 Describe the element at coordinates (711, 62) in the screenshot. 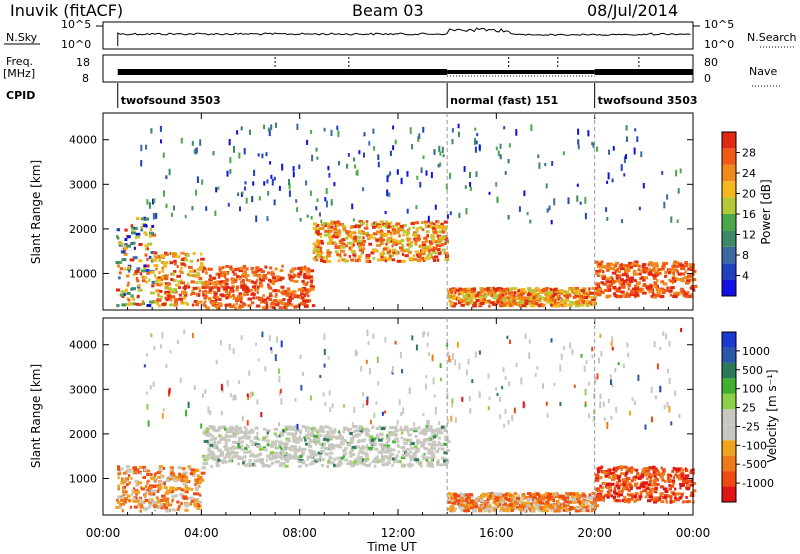

I see `nave-tick-top: 80` at that location.